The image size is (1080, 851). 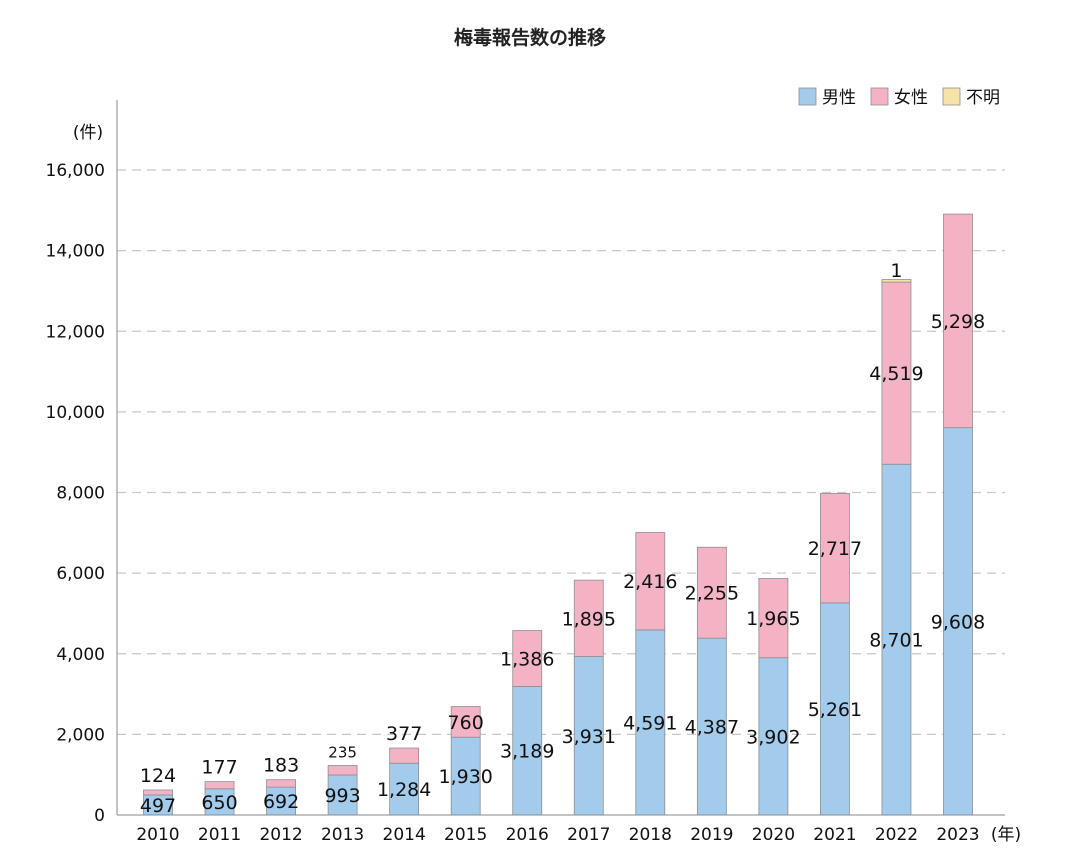 I want to click on y-tick-label: 16,000, so click(x=75, y=171).